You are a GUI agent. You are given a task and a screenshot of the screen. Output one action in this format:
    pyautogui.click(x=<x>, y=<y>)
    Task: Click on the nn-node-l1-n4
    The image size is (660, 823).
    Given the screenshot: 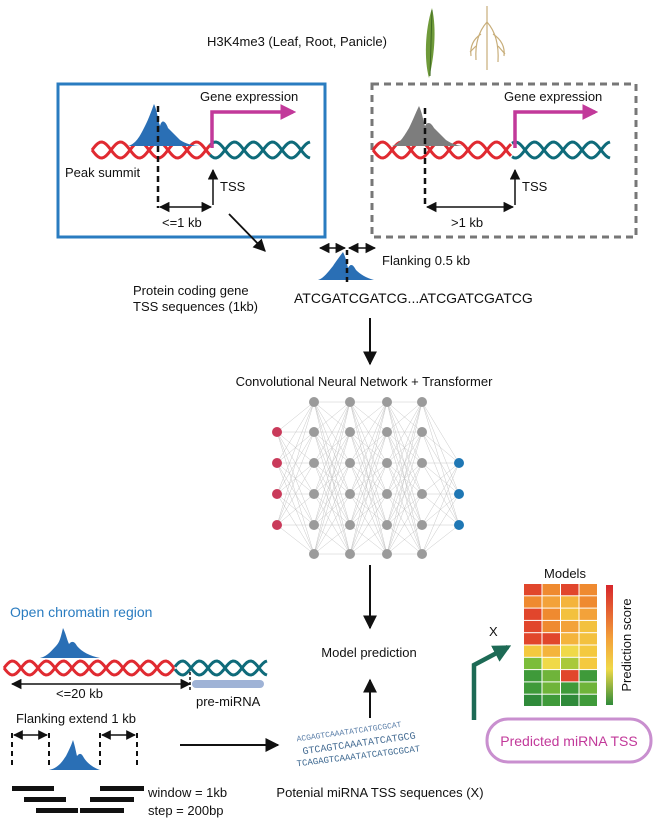 What is the action you would take?
    pyautogui.click(x=314, y=525)
    